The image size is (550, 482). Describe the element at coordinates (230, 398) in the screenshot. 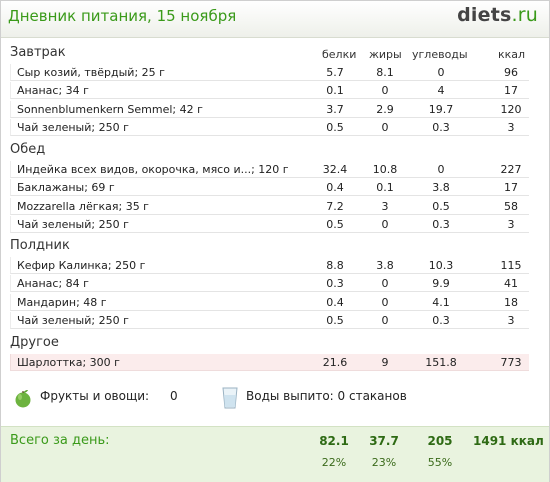

I see `glass-icon` at that location.